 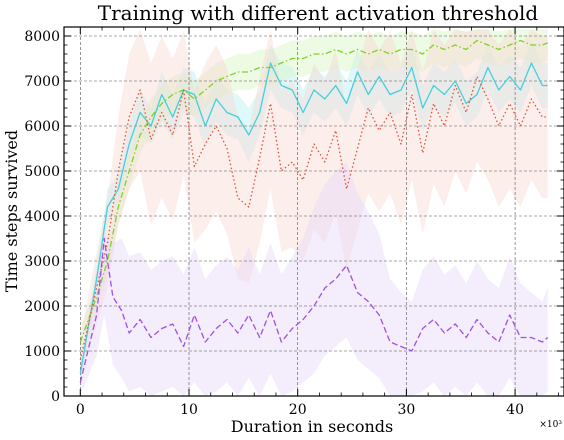 I want to click on y-tick-label: 5000, so click(x=42, y=172).